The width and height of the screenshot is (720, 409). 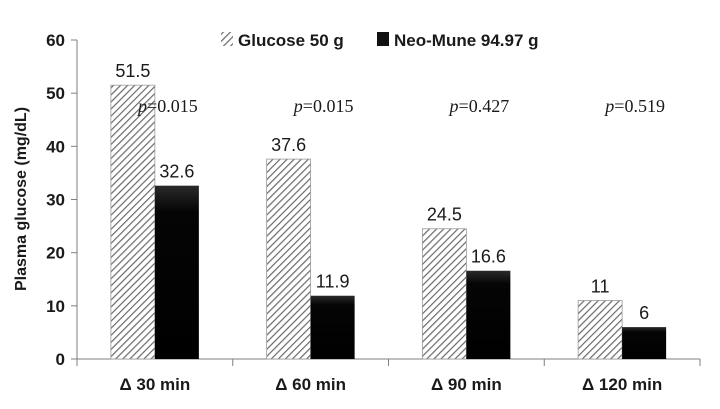 What do you see at coordinates (55, 253) in the screenshot?
I see `y-tick-label: 20` at bounding box center [55, 253].